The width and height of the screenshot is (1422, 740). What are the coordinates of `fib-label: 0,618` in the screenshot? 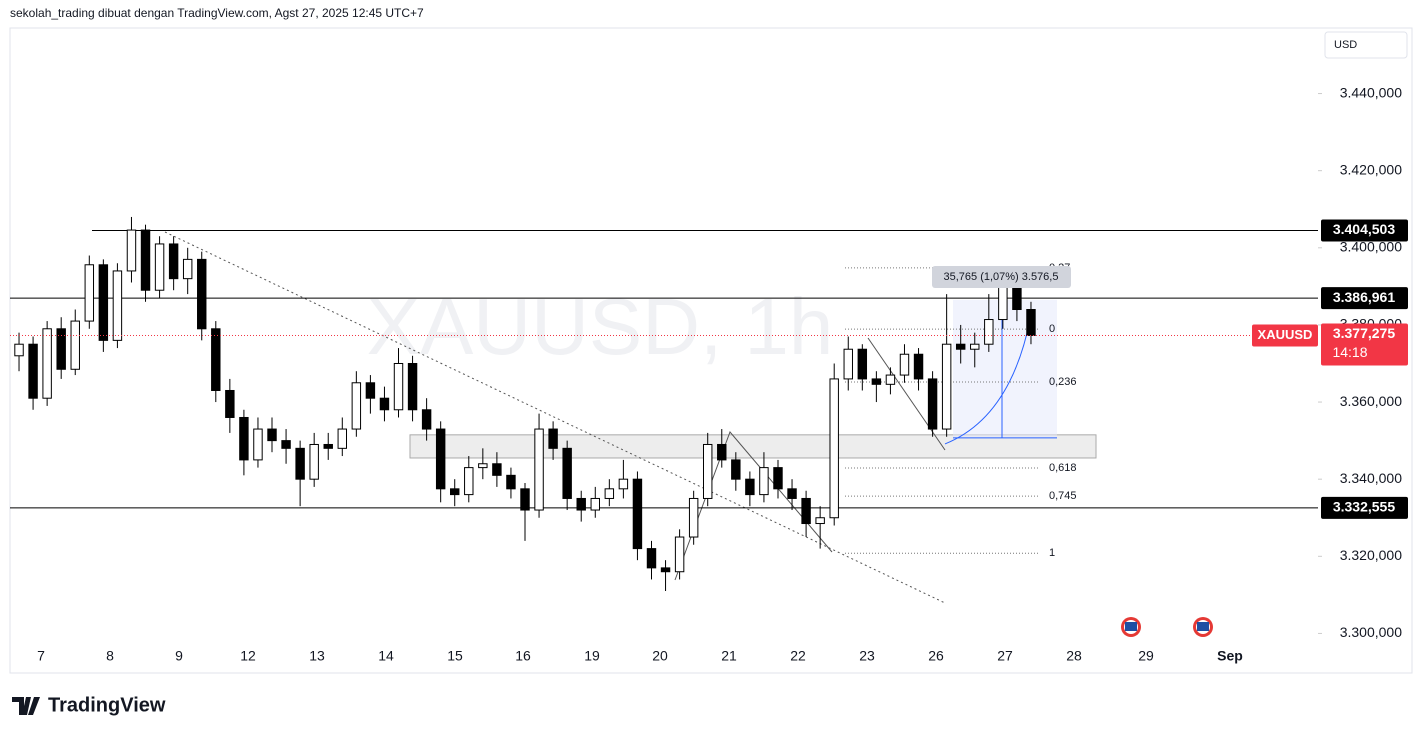 It's located at (1063, 468).